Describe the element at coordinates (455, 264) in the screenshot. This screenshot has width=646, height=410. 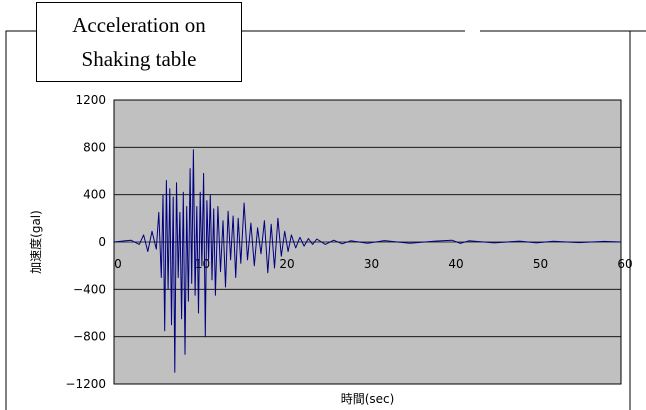
I see `x-tick-label: 40` at that location.